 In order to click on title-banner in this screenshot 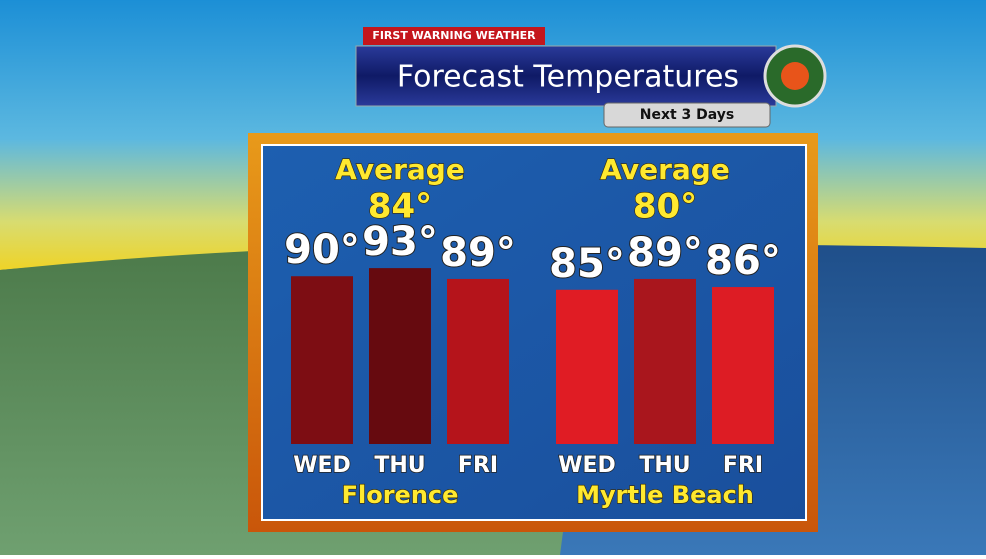, I will do `click(566, 76)`.